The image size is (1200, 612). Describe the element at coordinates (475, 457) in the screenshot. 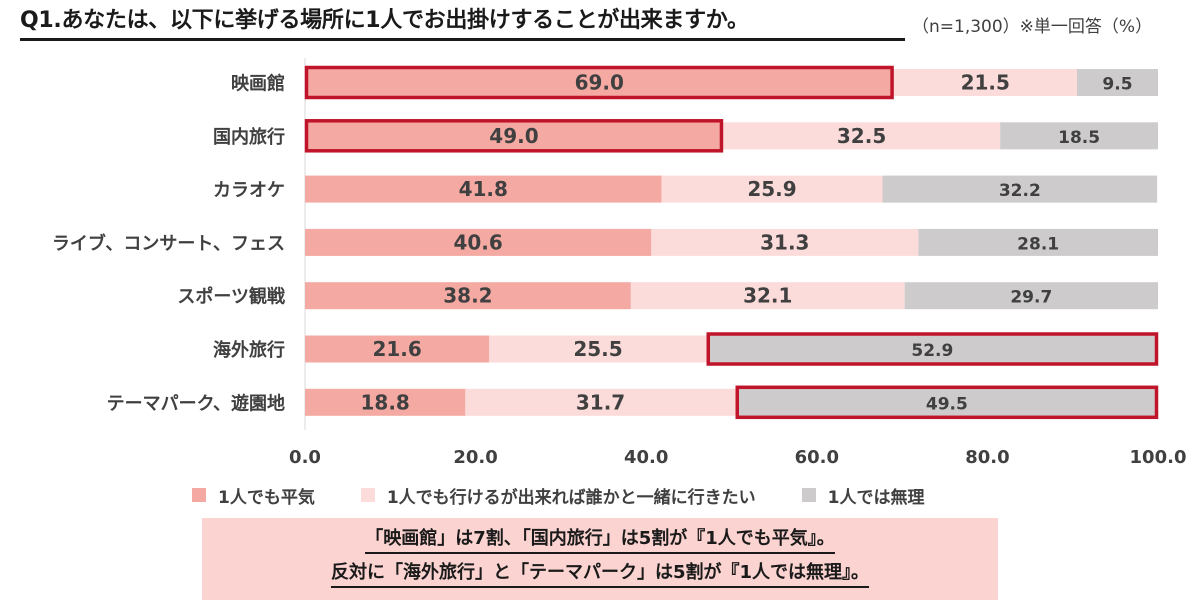

I see `x-tick-label: 20.0` at that location.